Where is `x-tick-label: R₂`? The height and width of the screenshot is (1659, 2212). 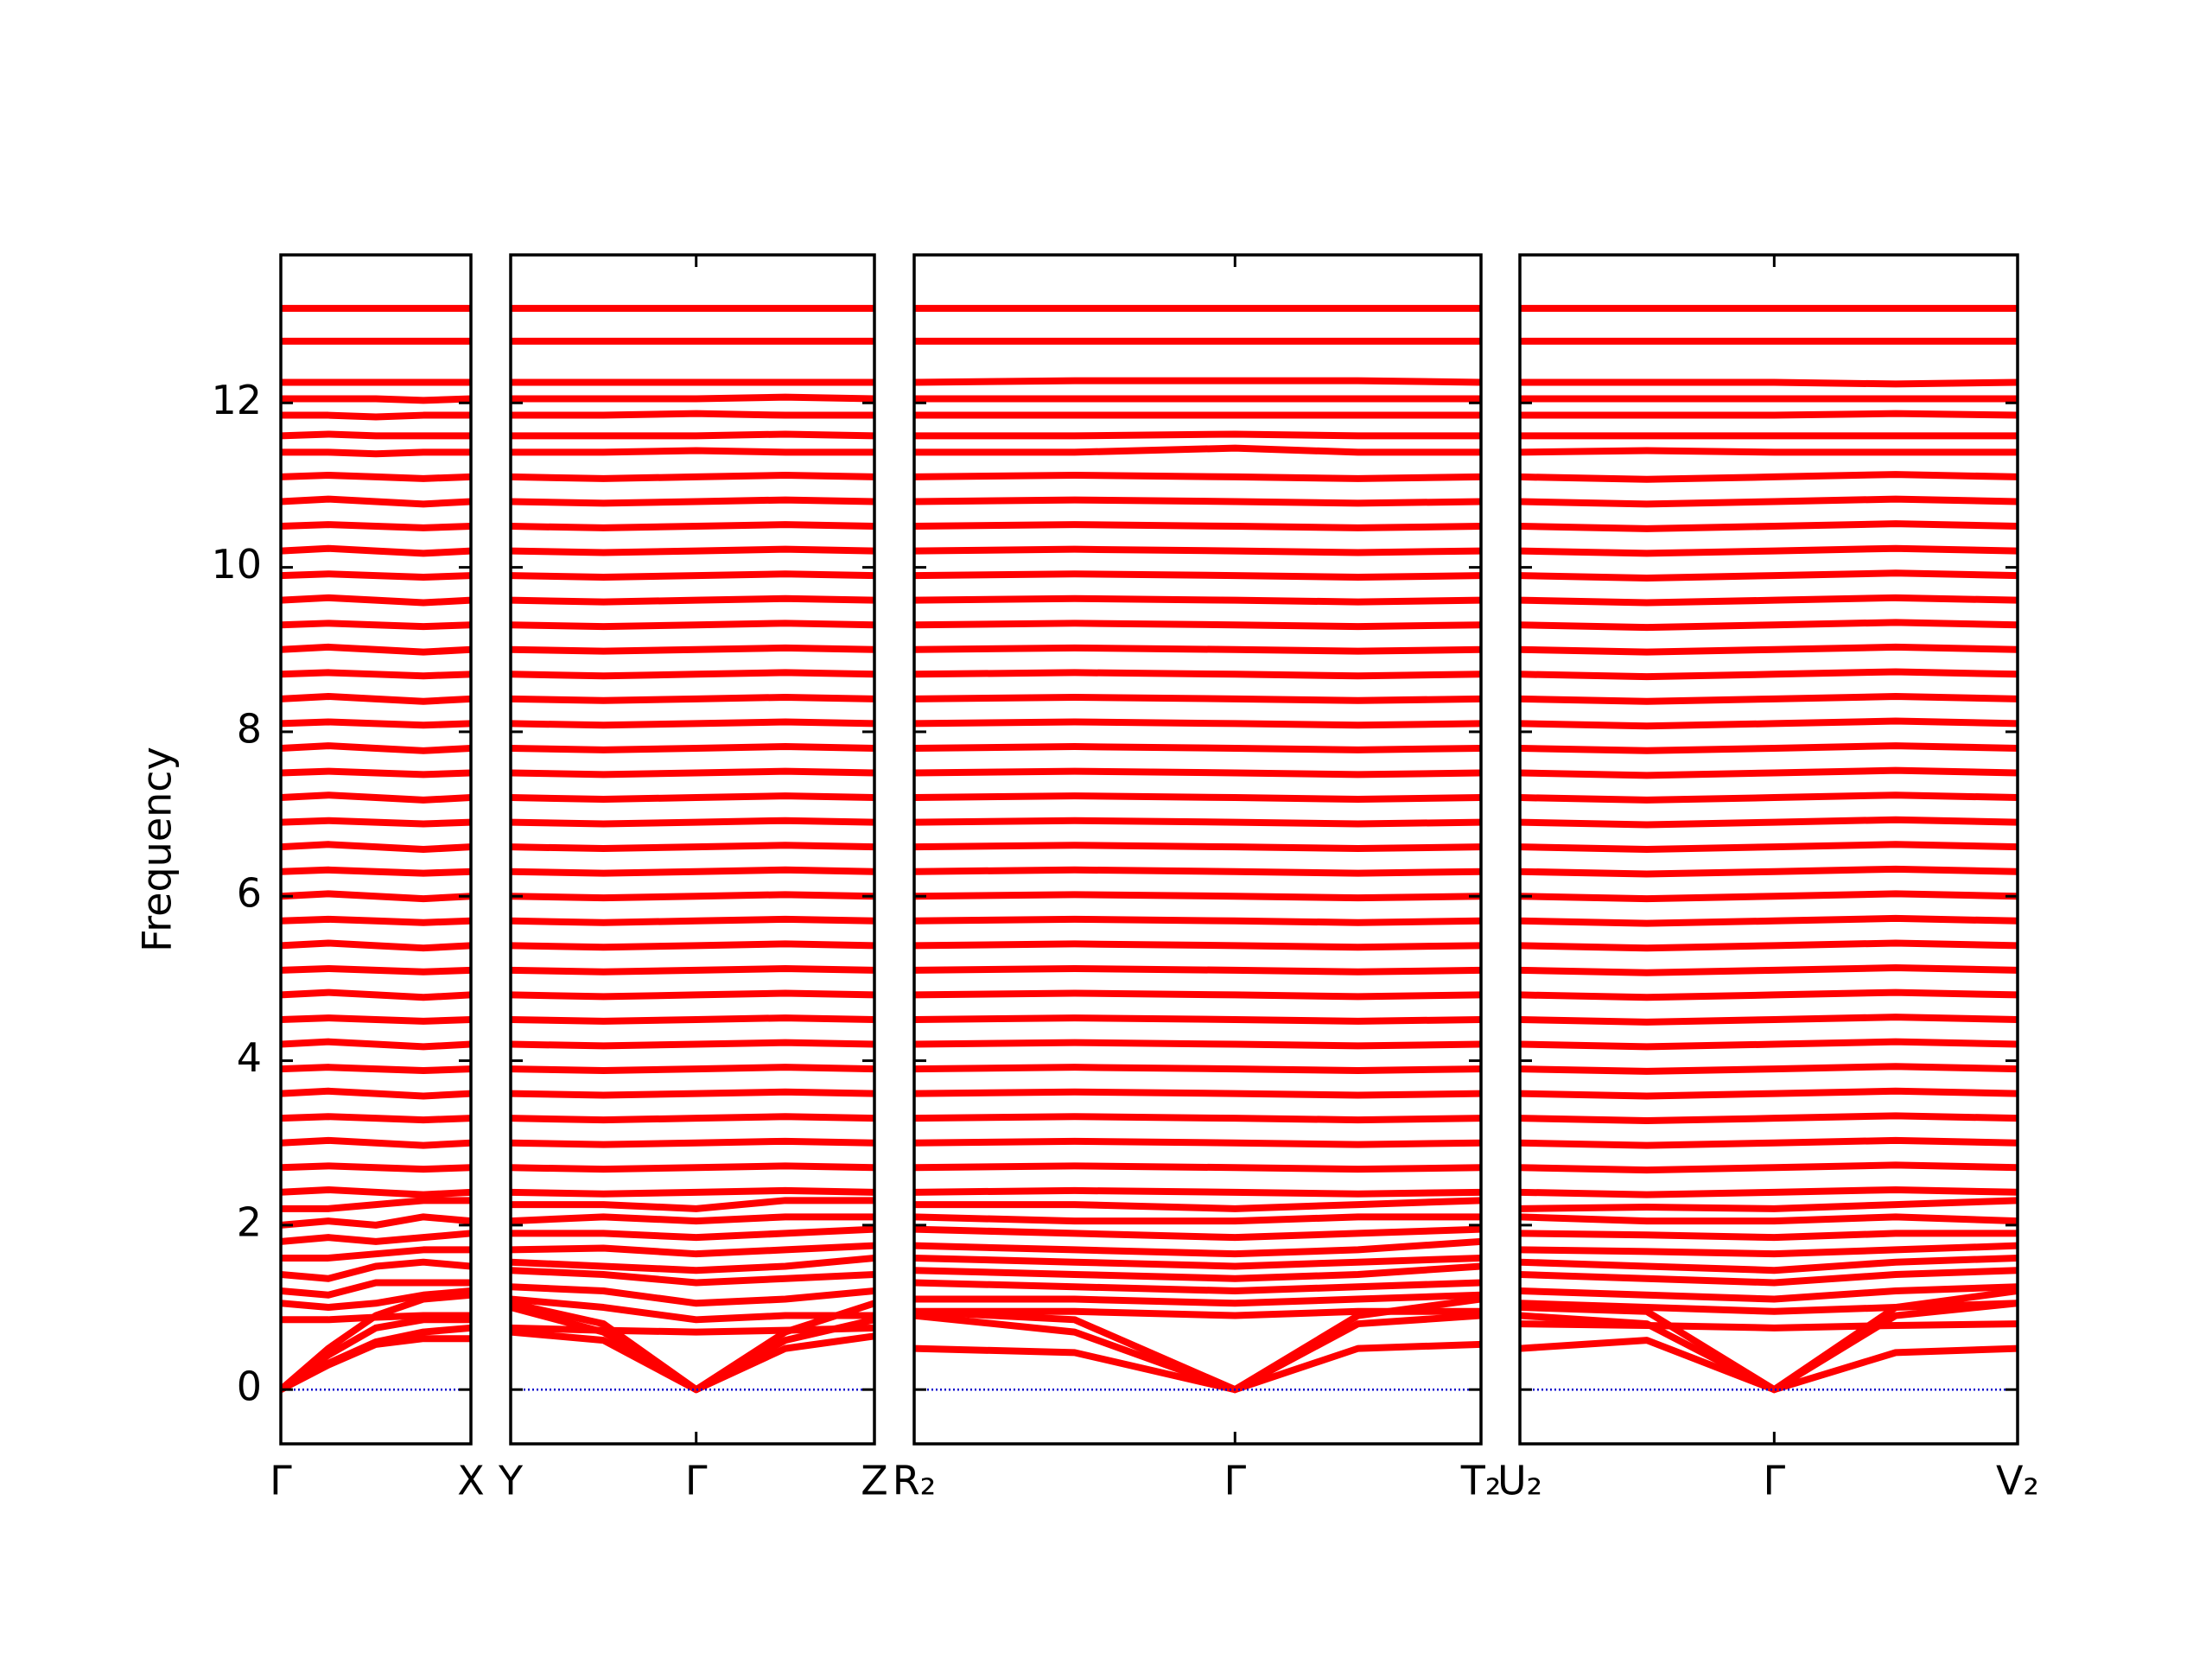 x-tick-label: R₂ is located at coordinates (914, 1481).